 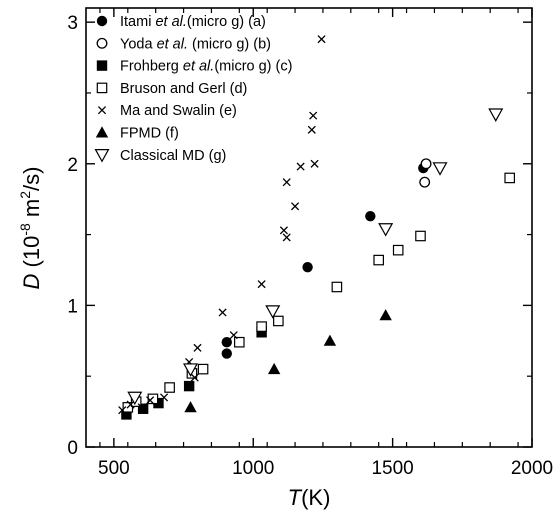 I want to click on legend-label: FPMD (f), so click(x=149, y=134).